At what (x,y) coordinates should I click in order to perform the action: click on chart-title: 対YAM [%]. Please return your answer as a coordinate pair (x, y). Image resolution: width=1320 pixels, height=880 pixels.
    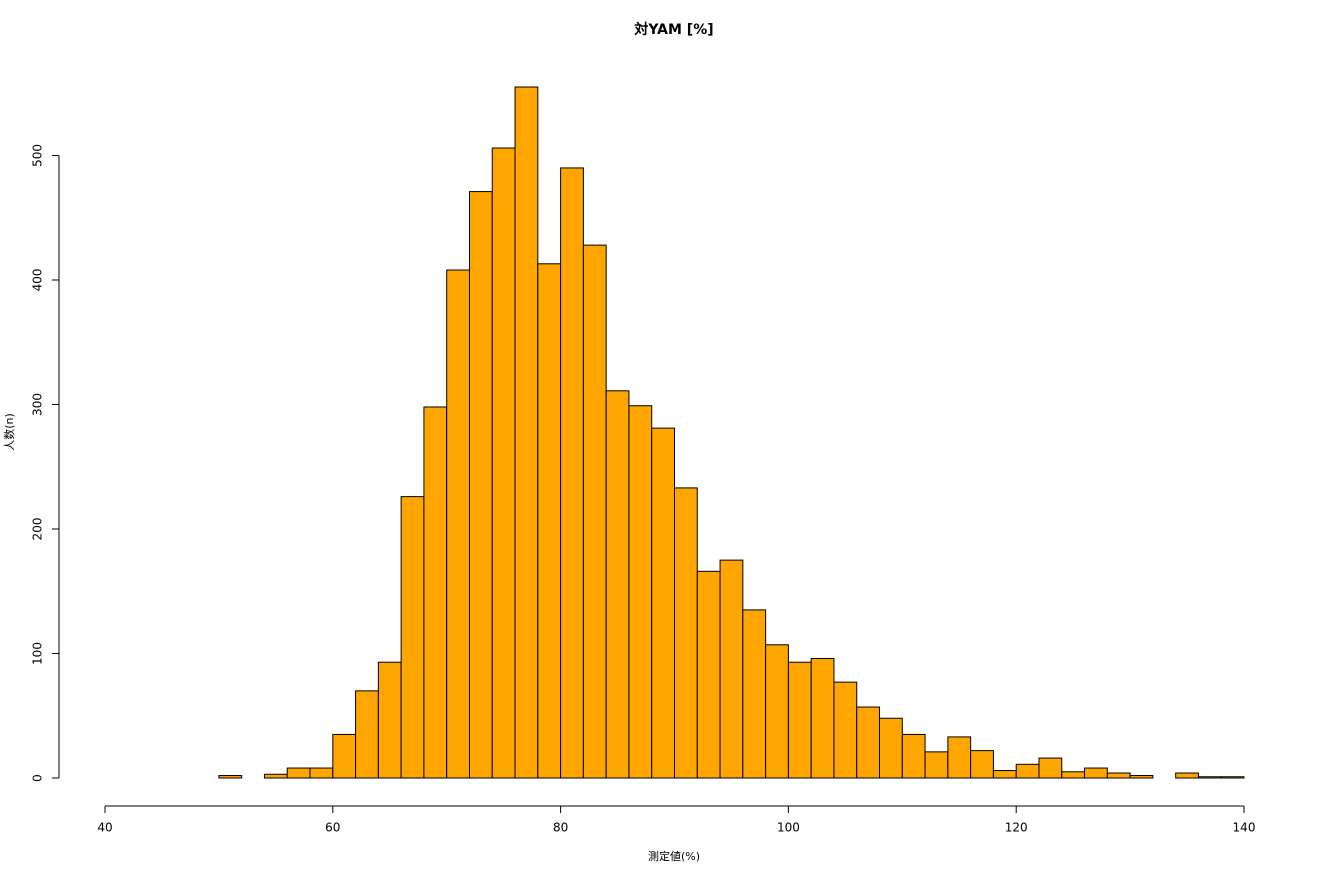
    Looking at the image, I should click on (673, 29).